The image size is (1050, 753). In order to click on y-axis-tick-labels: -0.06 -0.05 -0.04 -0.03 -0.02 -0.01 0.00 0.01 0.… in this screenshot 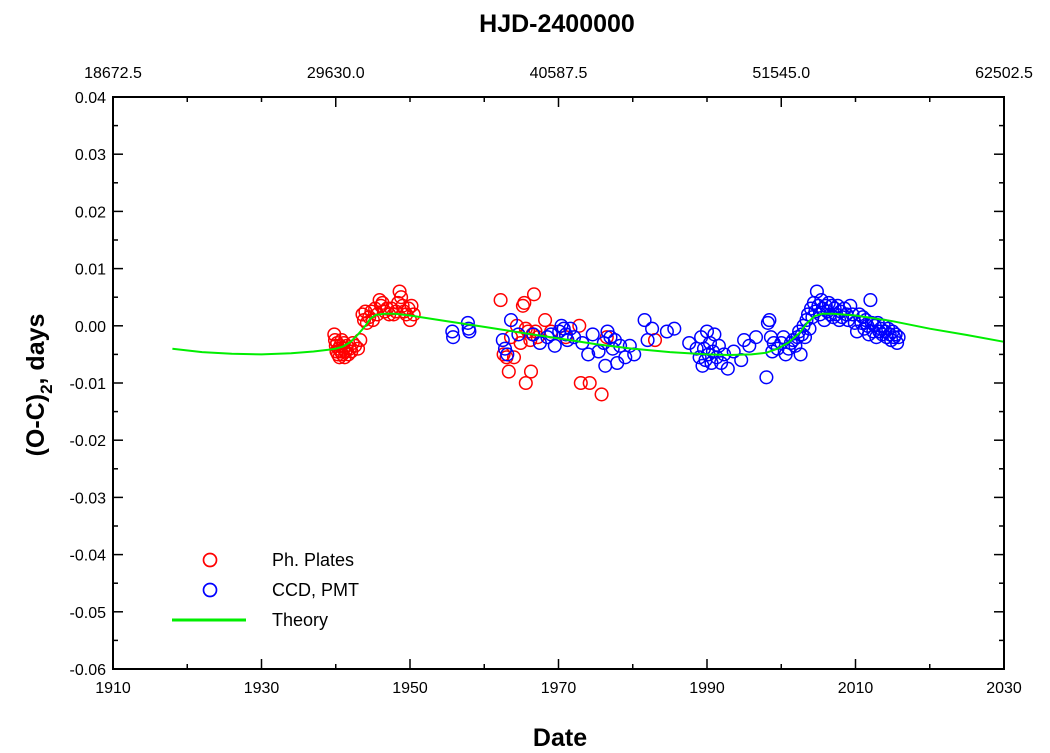, I will do `click(88, 384)`.